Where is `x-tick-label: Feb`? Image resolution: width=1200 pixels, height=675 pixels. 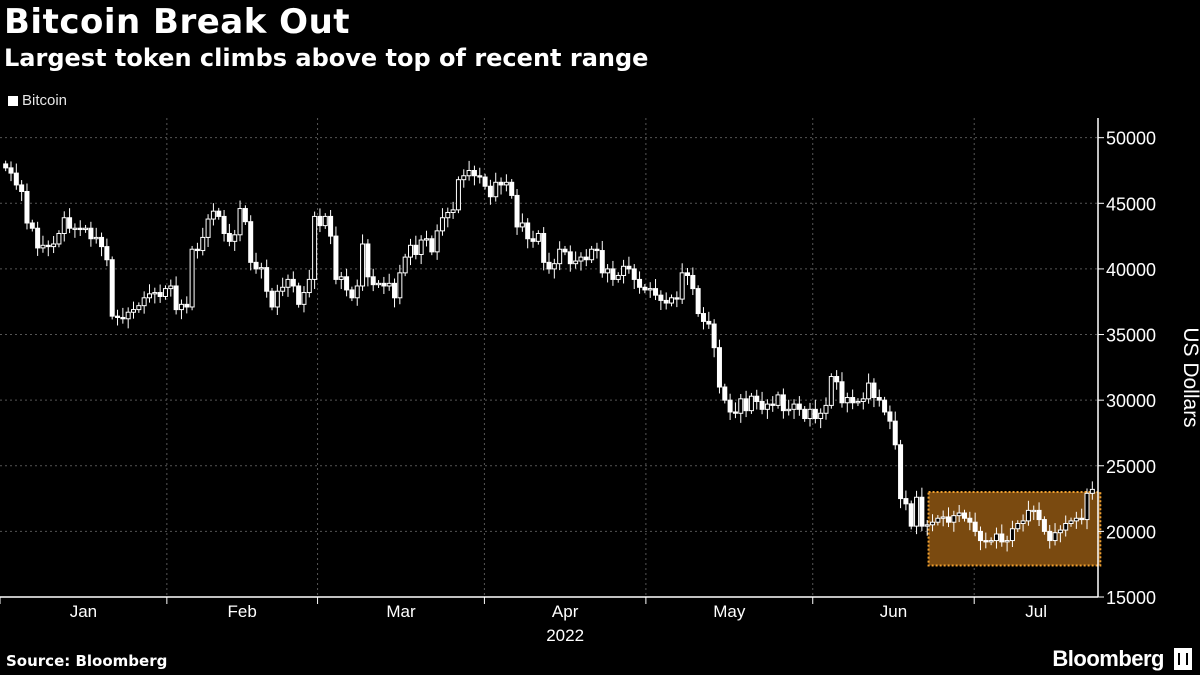 x-tick-label: Feb is located at coordinates (242, 611).